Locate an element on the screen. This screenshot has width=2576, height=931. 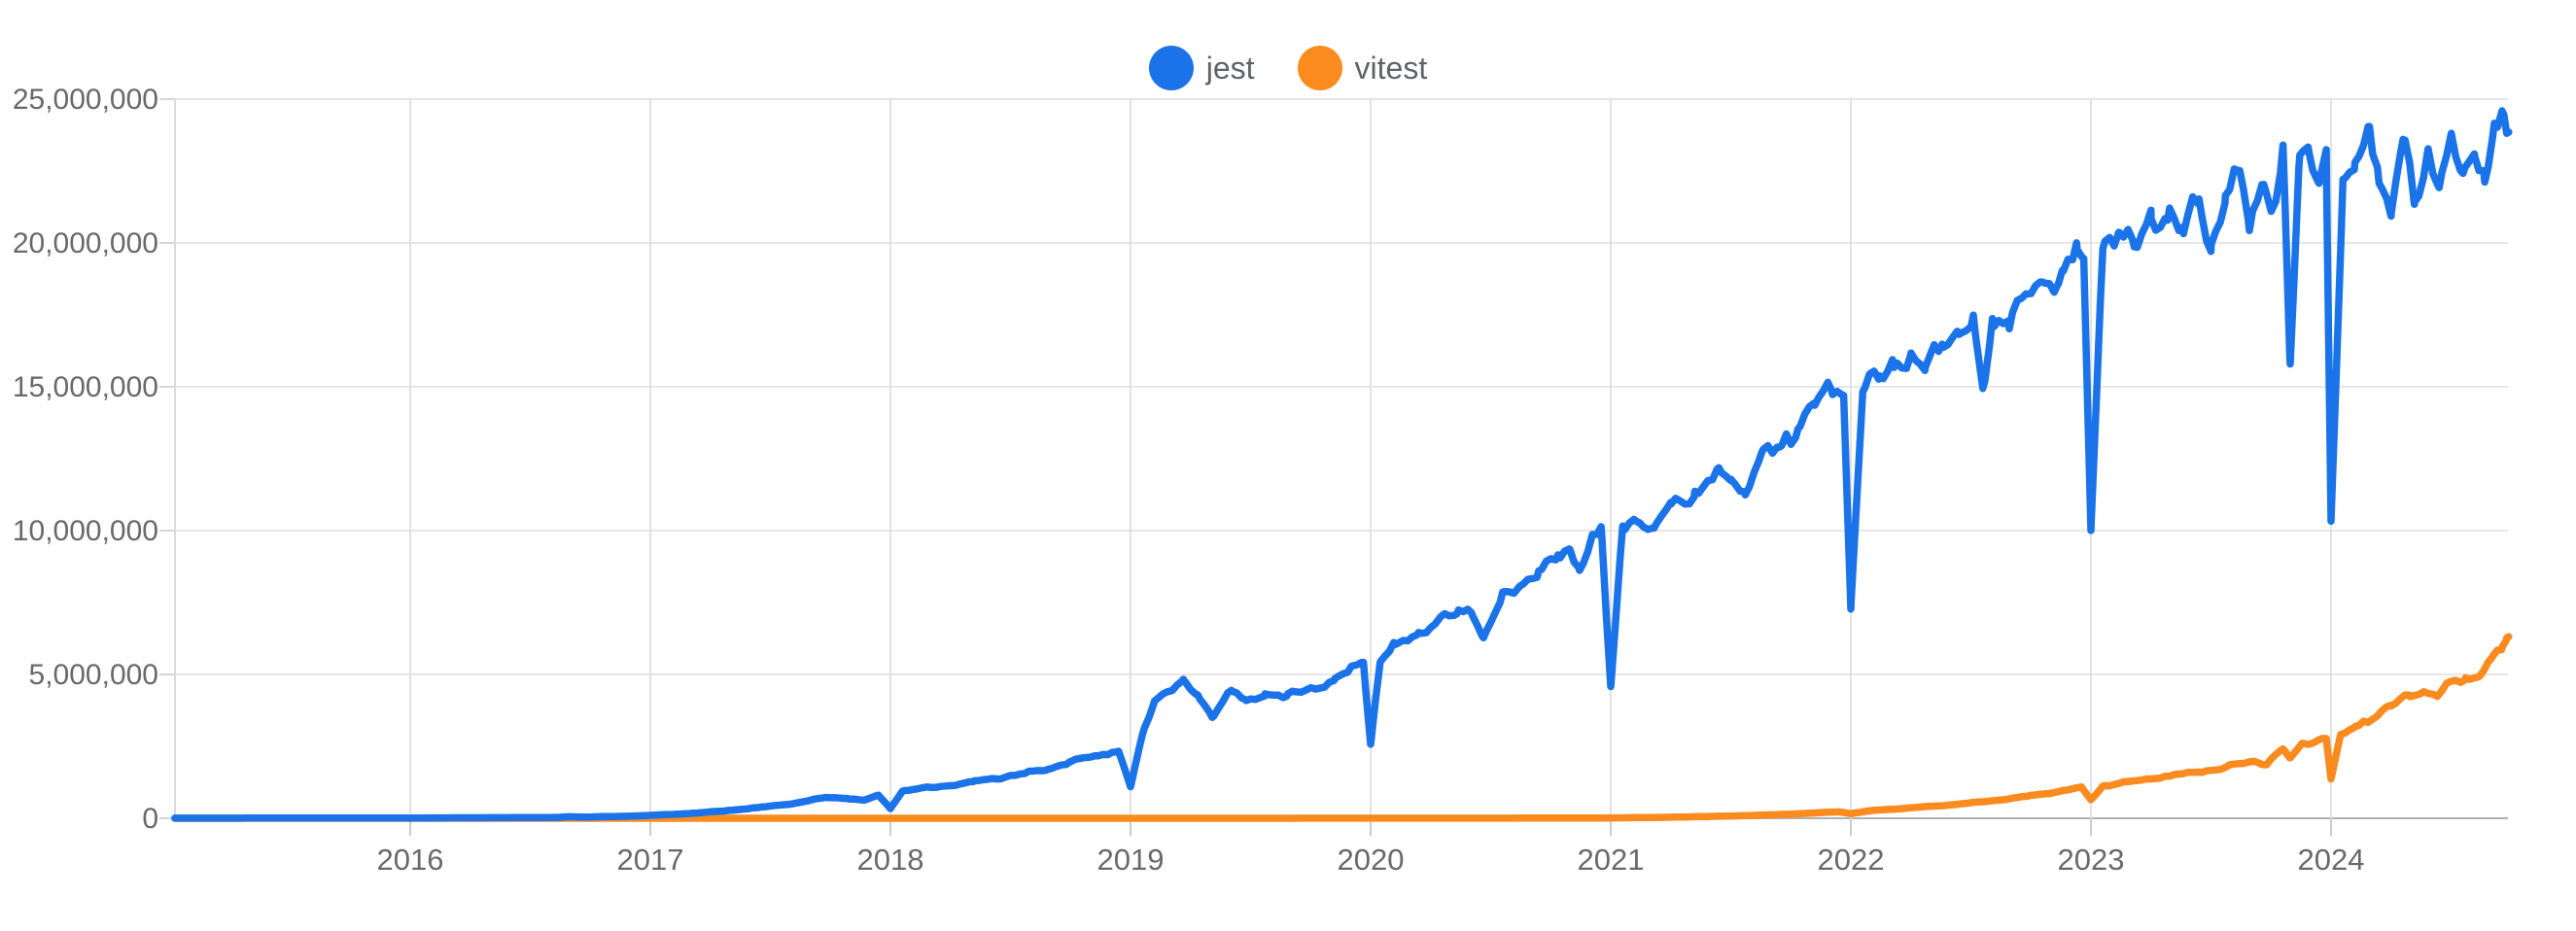
chart-legend: jest vitest is located at coordinates (1288, 68).